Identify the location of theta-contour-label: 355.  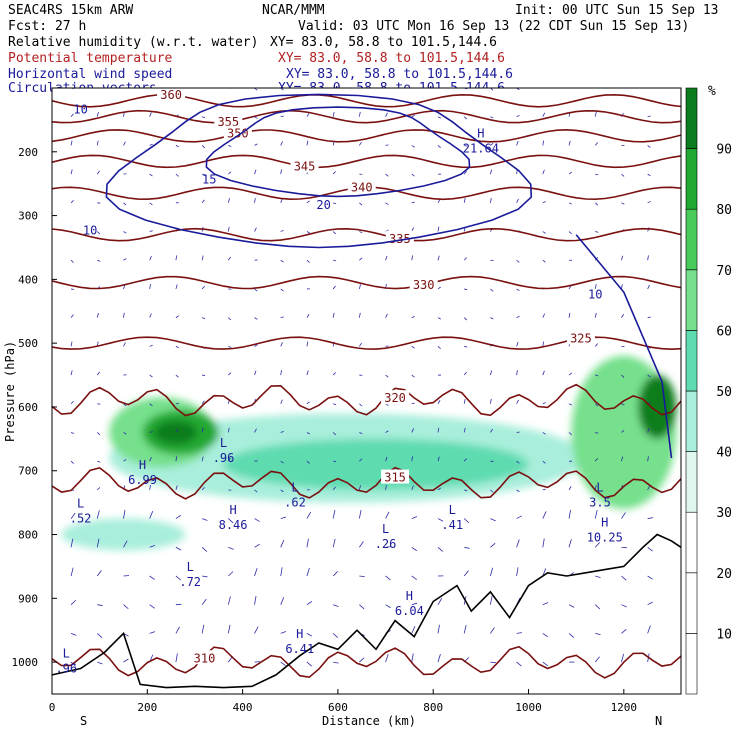
(228, 122).